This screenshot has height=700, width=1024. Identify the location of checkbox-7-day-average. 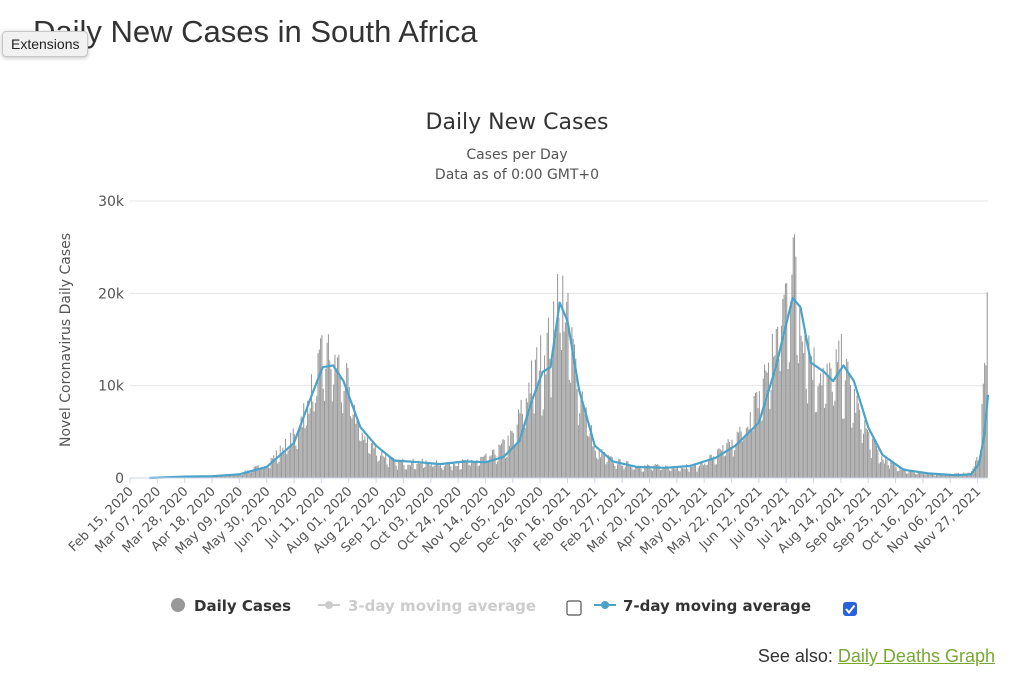
(850, 609).